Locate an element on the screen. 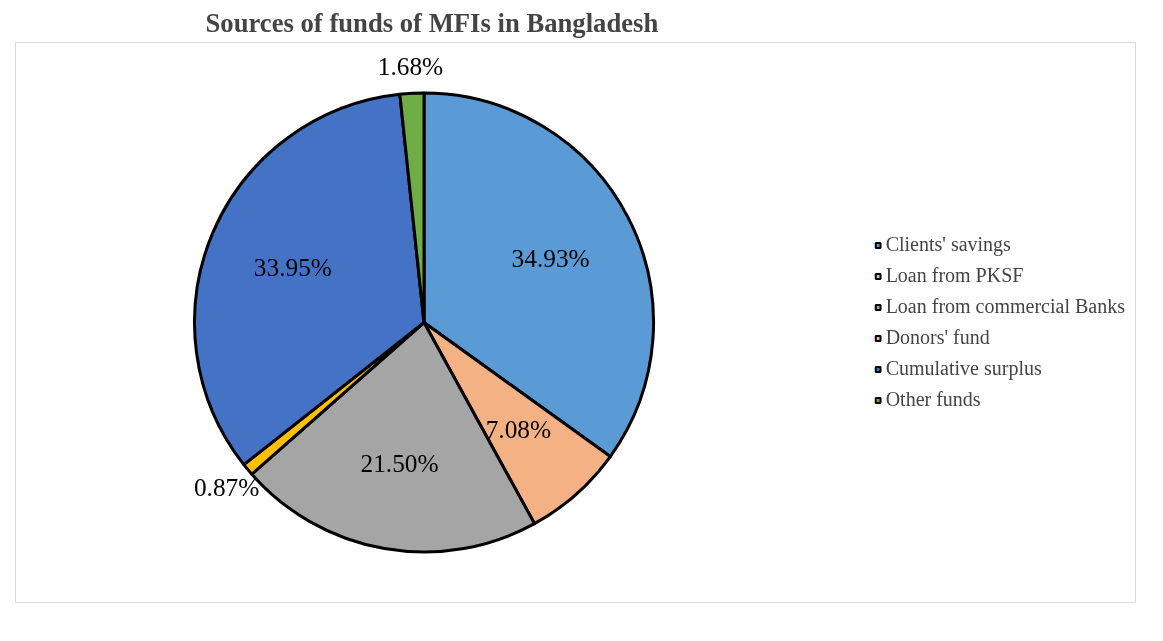  legend-label: Cumulative surplus is located at coordinates (963, 368).